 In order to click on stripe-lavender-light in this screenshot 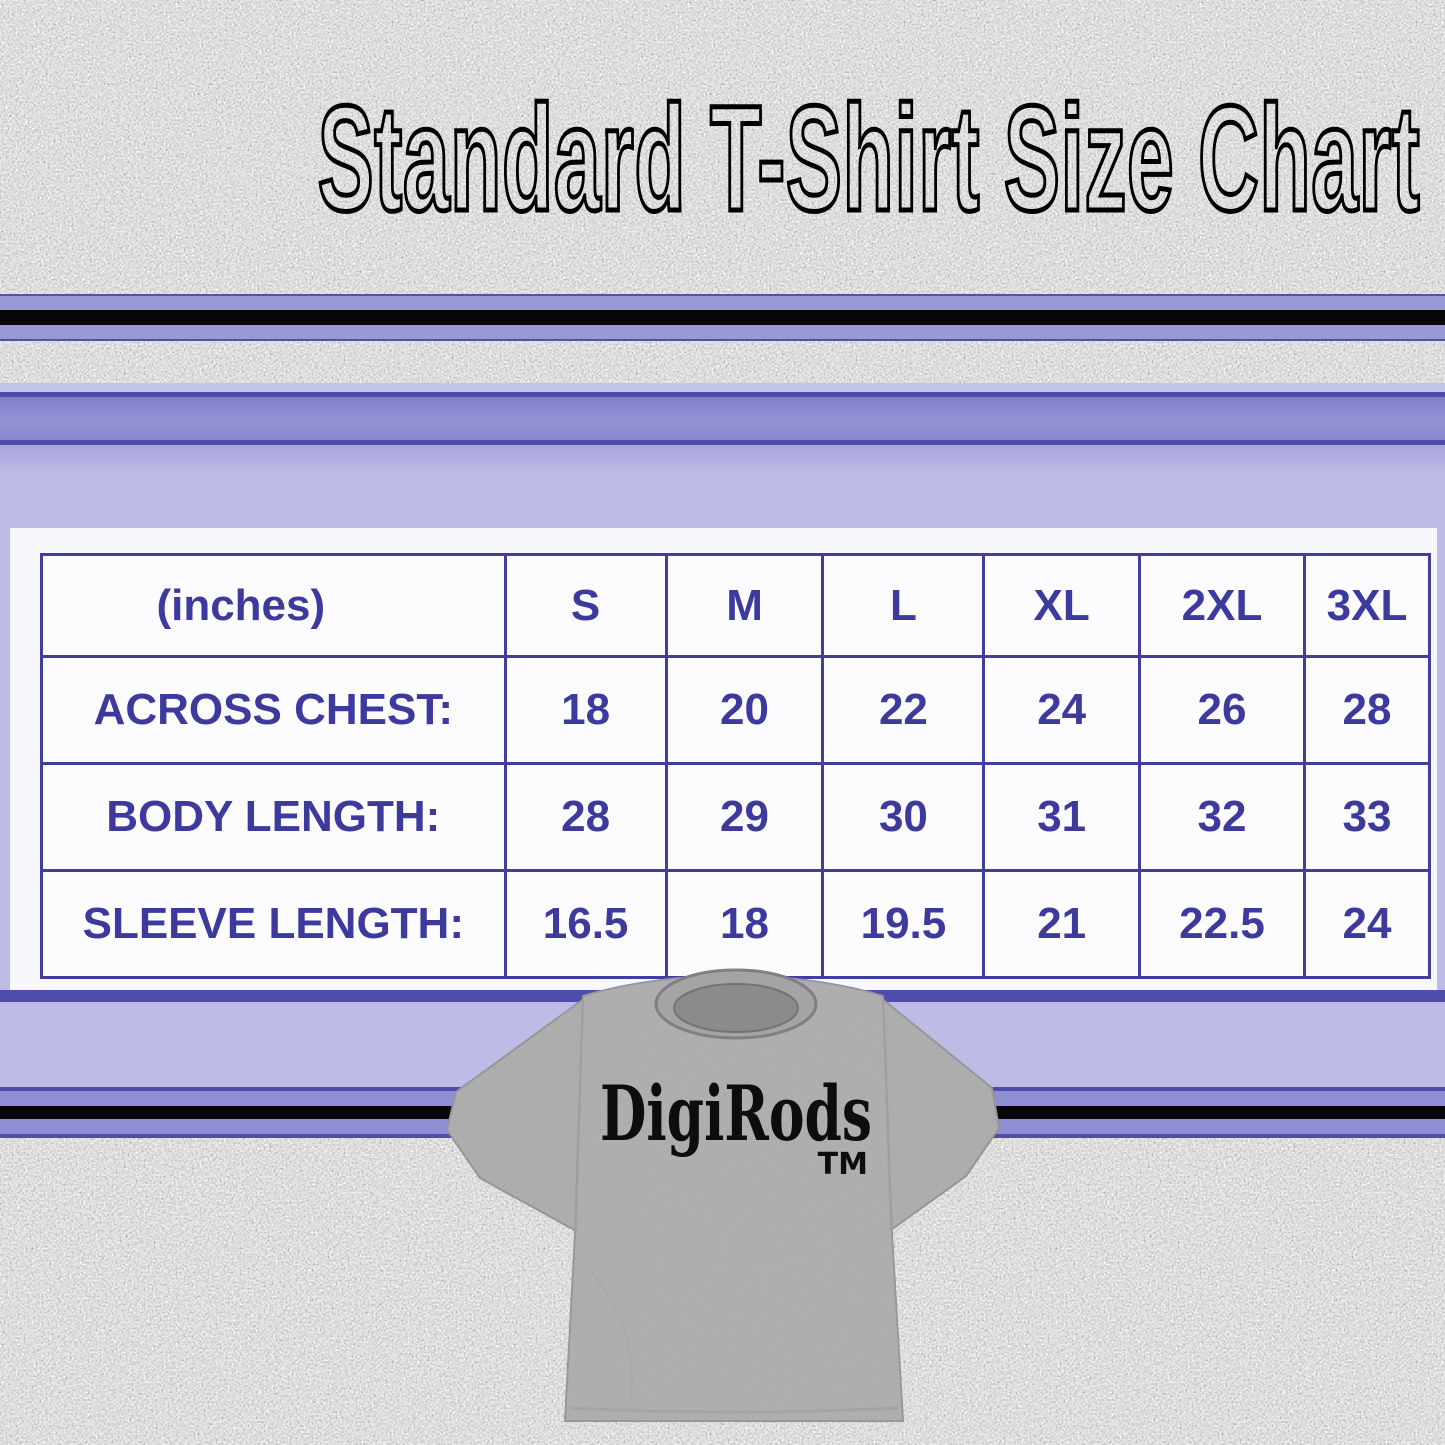, I will do `click(722, 387)`.